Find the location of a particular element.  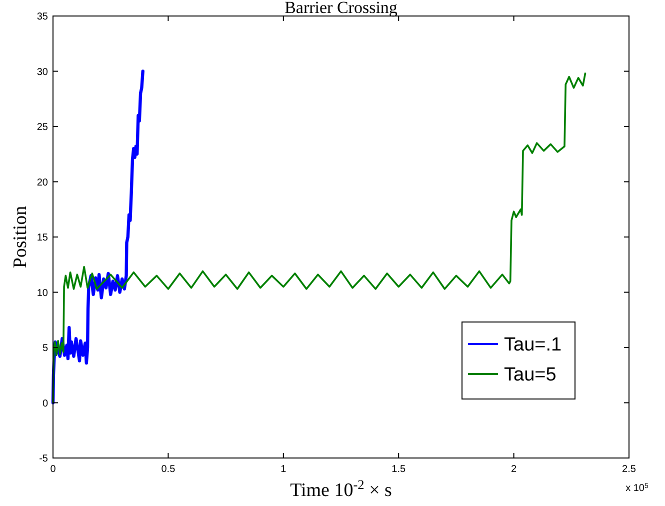

y-tick-label: 35 is located at coordinates (42, 17).